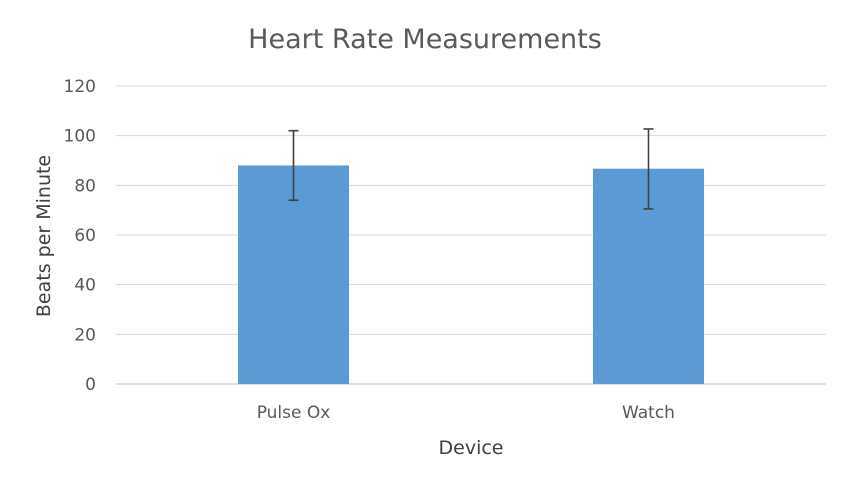 The height and width of the screenshot is (493, 850). I want to click on y-tick-label: 0, so click(90, 385).